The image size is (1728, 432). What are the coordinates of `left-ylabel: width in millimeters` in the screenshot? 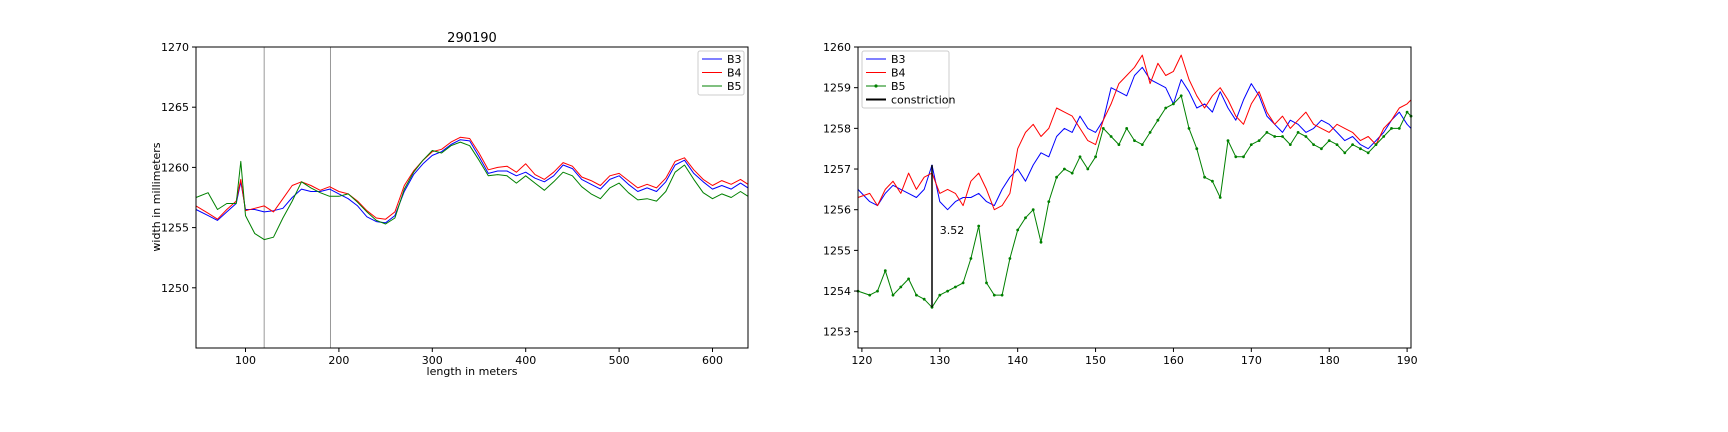 It's located at (156, 196).